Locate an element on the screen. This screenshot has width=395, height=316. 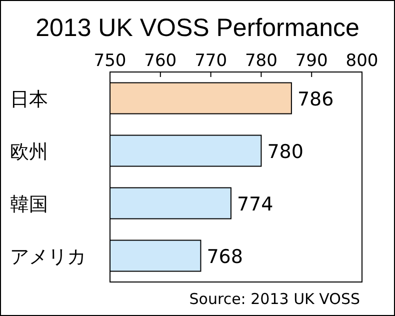
x-tick-label: 780 is located at coordinates (261, 61).